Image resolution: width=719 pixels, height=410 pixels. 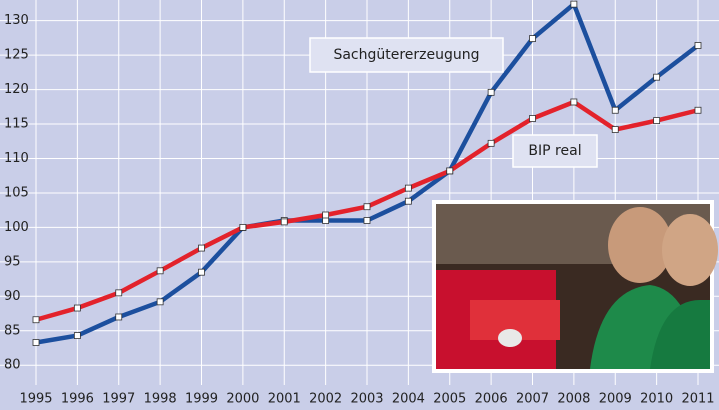 What do you see at coordinates (16, 20) in the screenshot?
I see `y-tick-label: 130` at bounding box center [16, 20].